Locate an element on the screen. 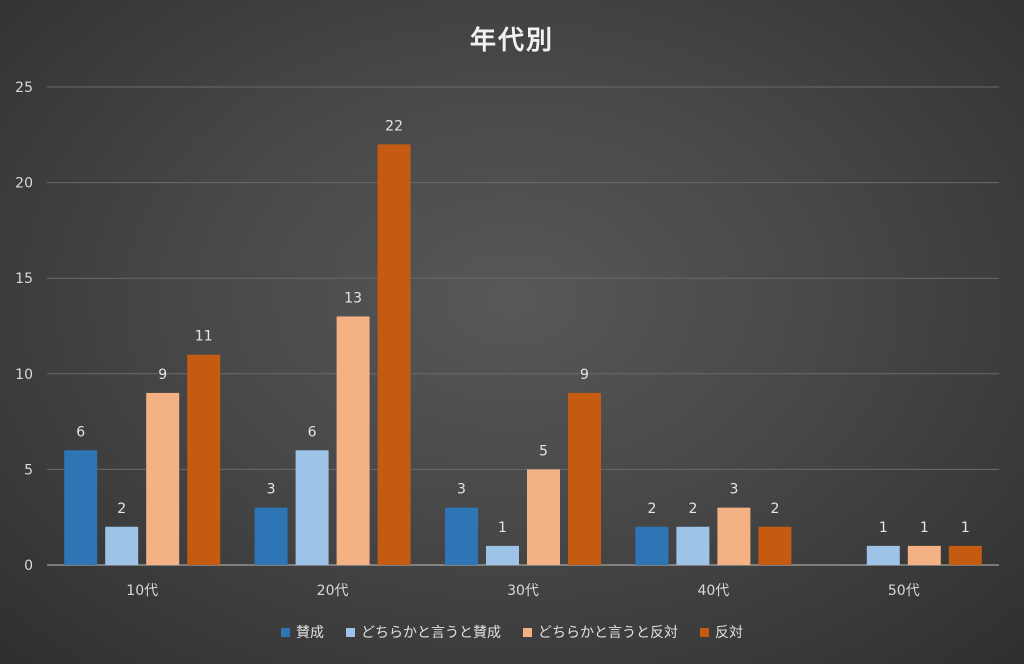 This screenshot has height=664, width=1024. y-tick-label: 25 is located at coordinates (24, 88).